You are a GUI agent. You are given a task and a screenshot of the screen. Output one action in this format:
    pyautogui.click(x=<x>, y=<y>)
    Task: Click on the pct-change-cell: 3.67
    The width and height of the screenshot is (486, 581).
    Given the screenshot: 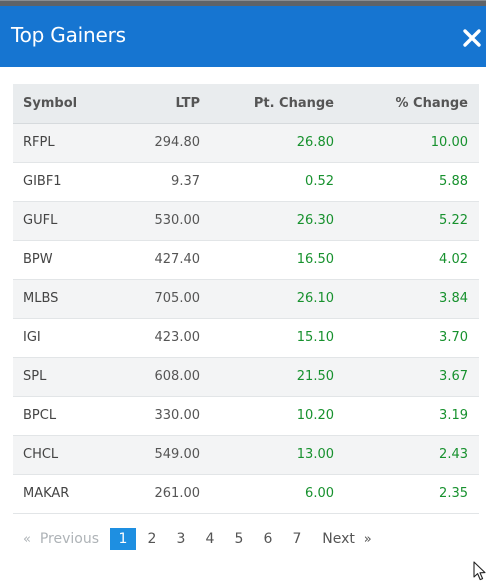 What is the action you would take?
    pyautogui.click(x=407, y=377)
    